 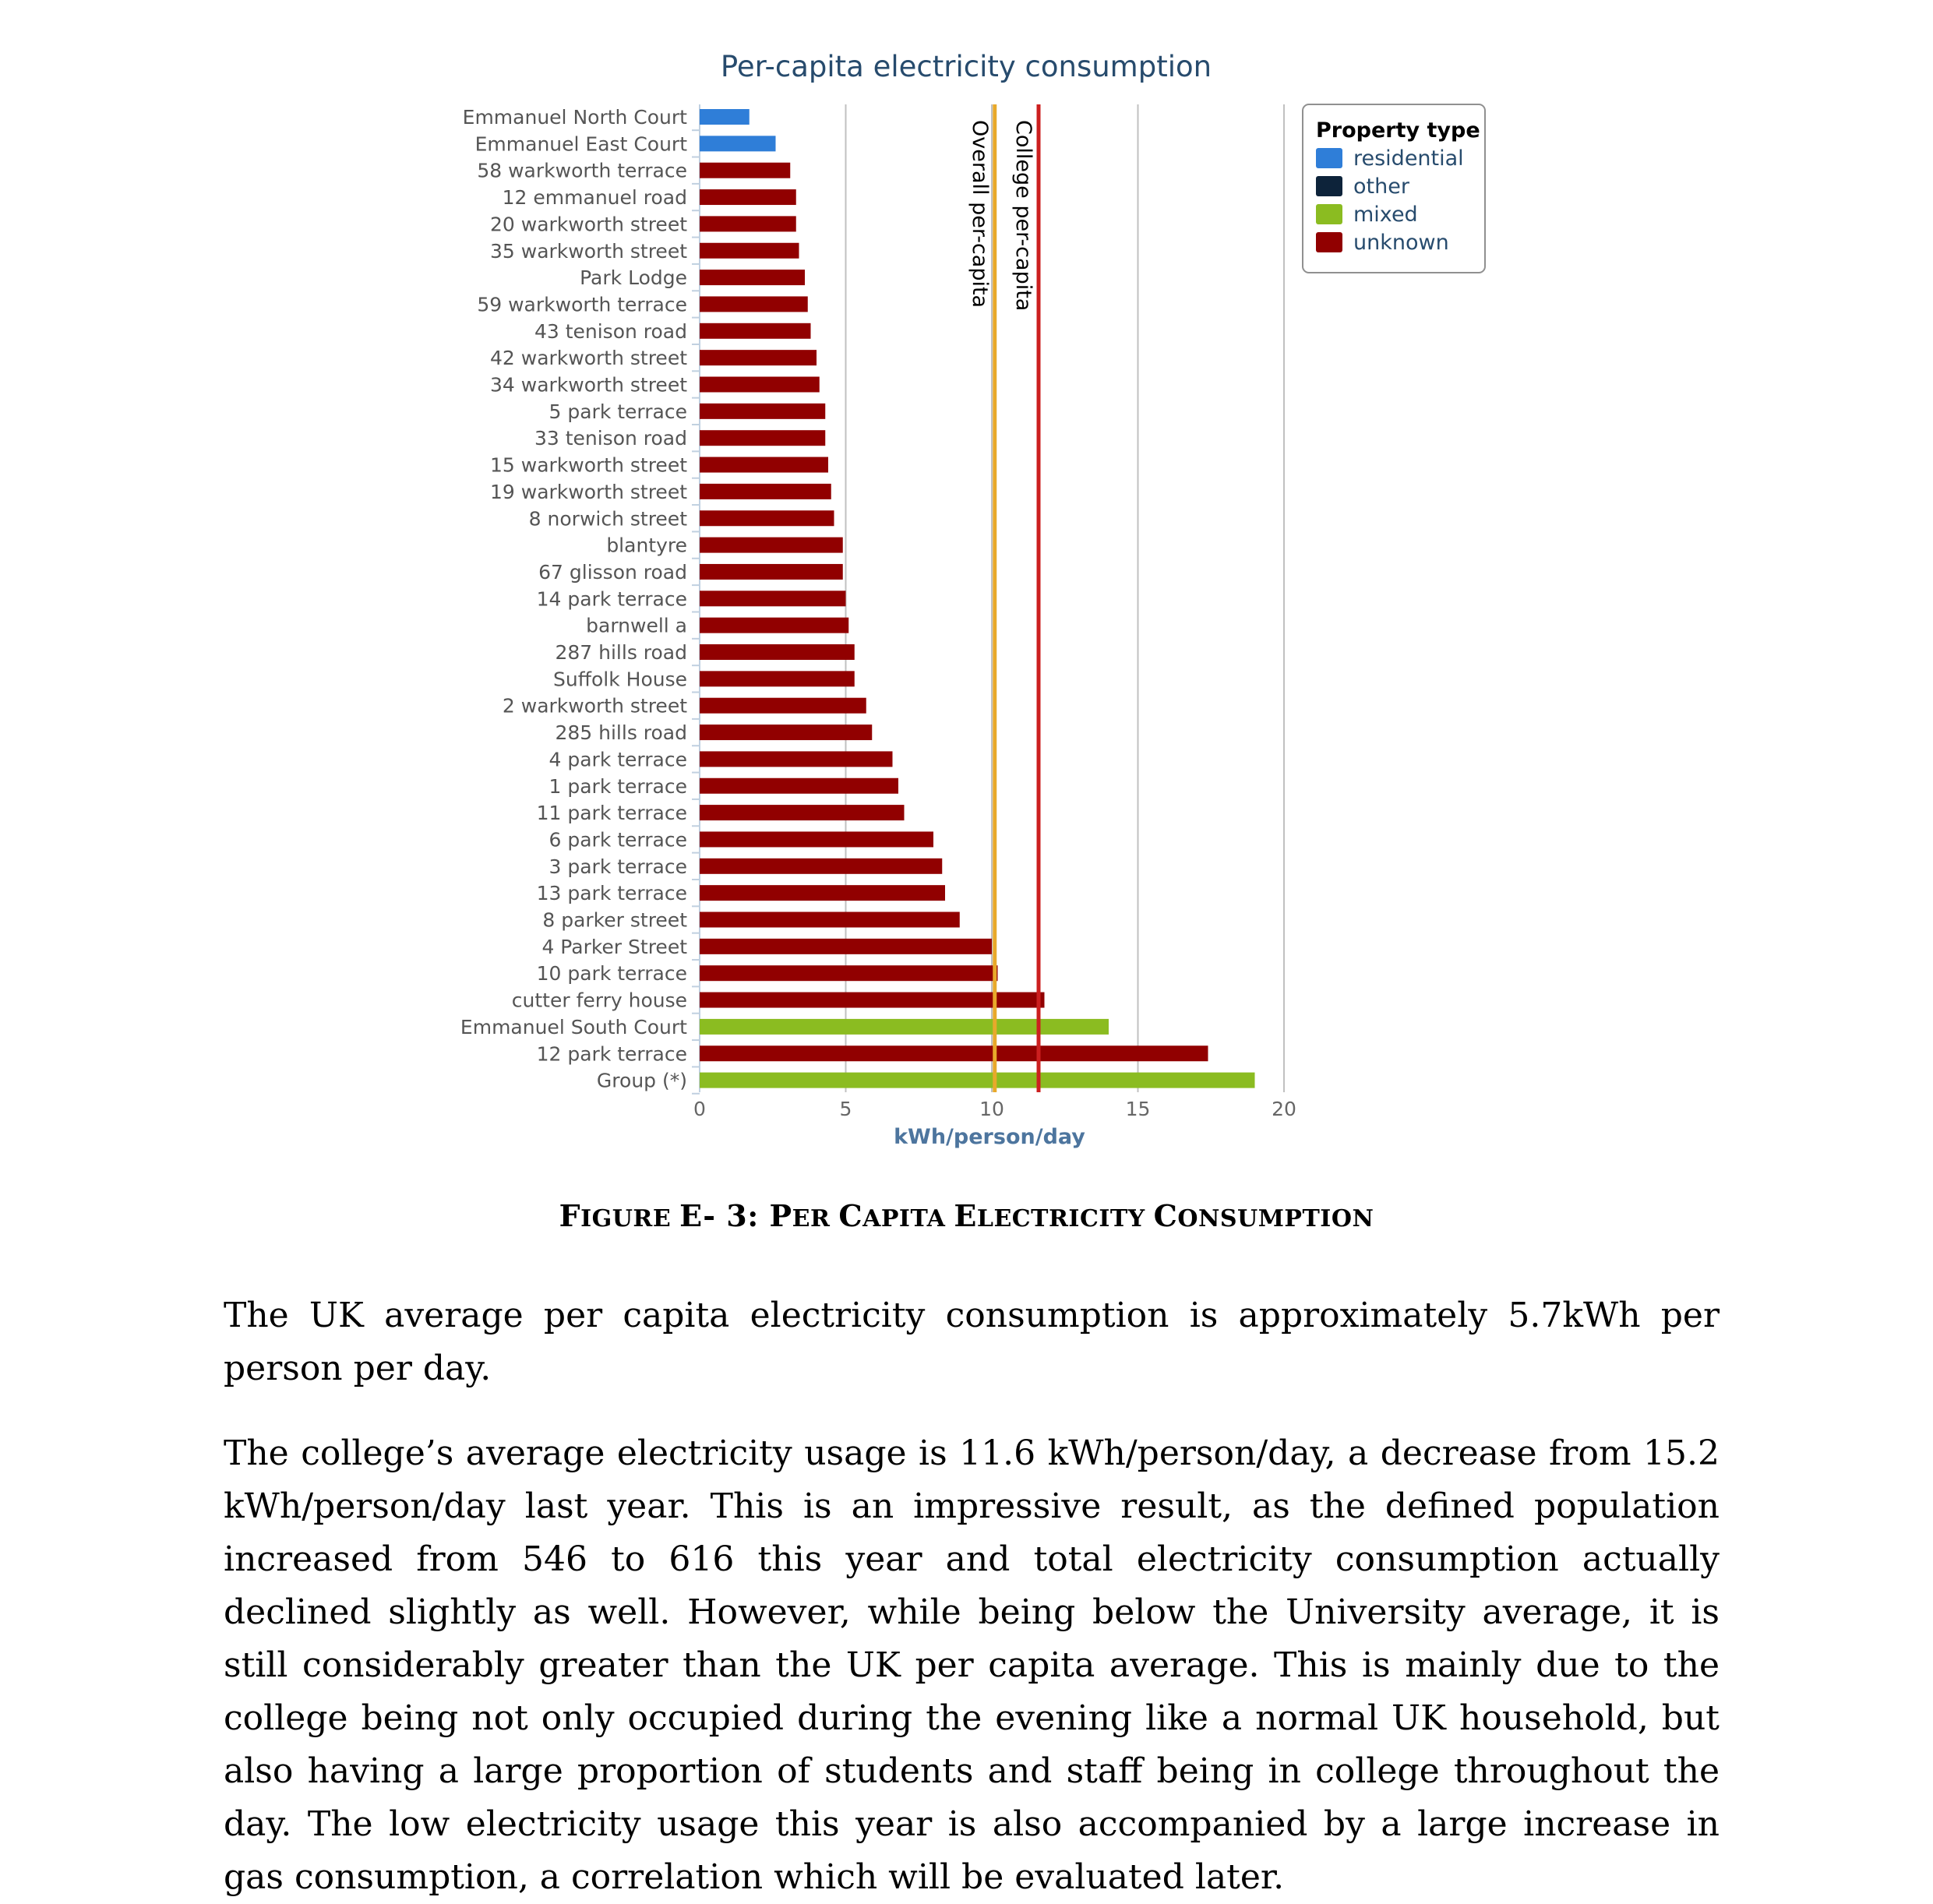 I want to click on x-tick-label: 10, so click(x=991, y=1109).